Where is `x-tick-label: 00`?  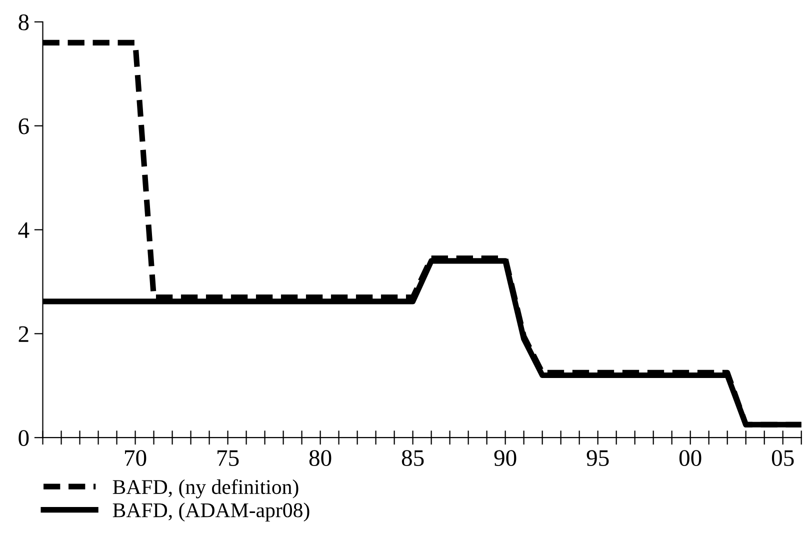 x-tick-label: 00 is located at coordinates (690, 458).